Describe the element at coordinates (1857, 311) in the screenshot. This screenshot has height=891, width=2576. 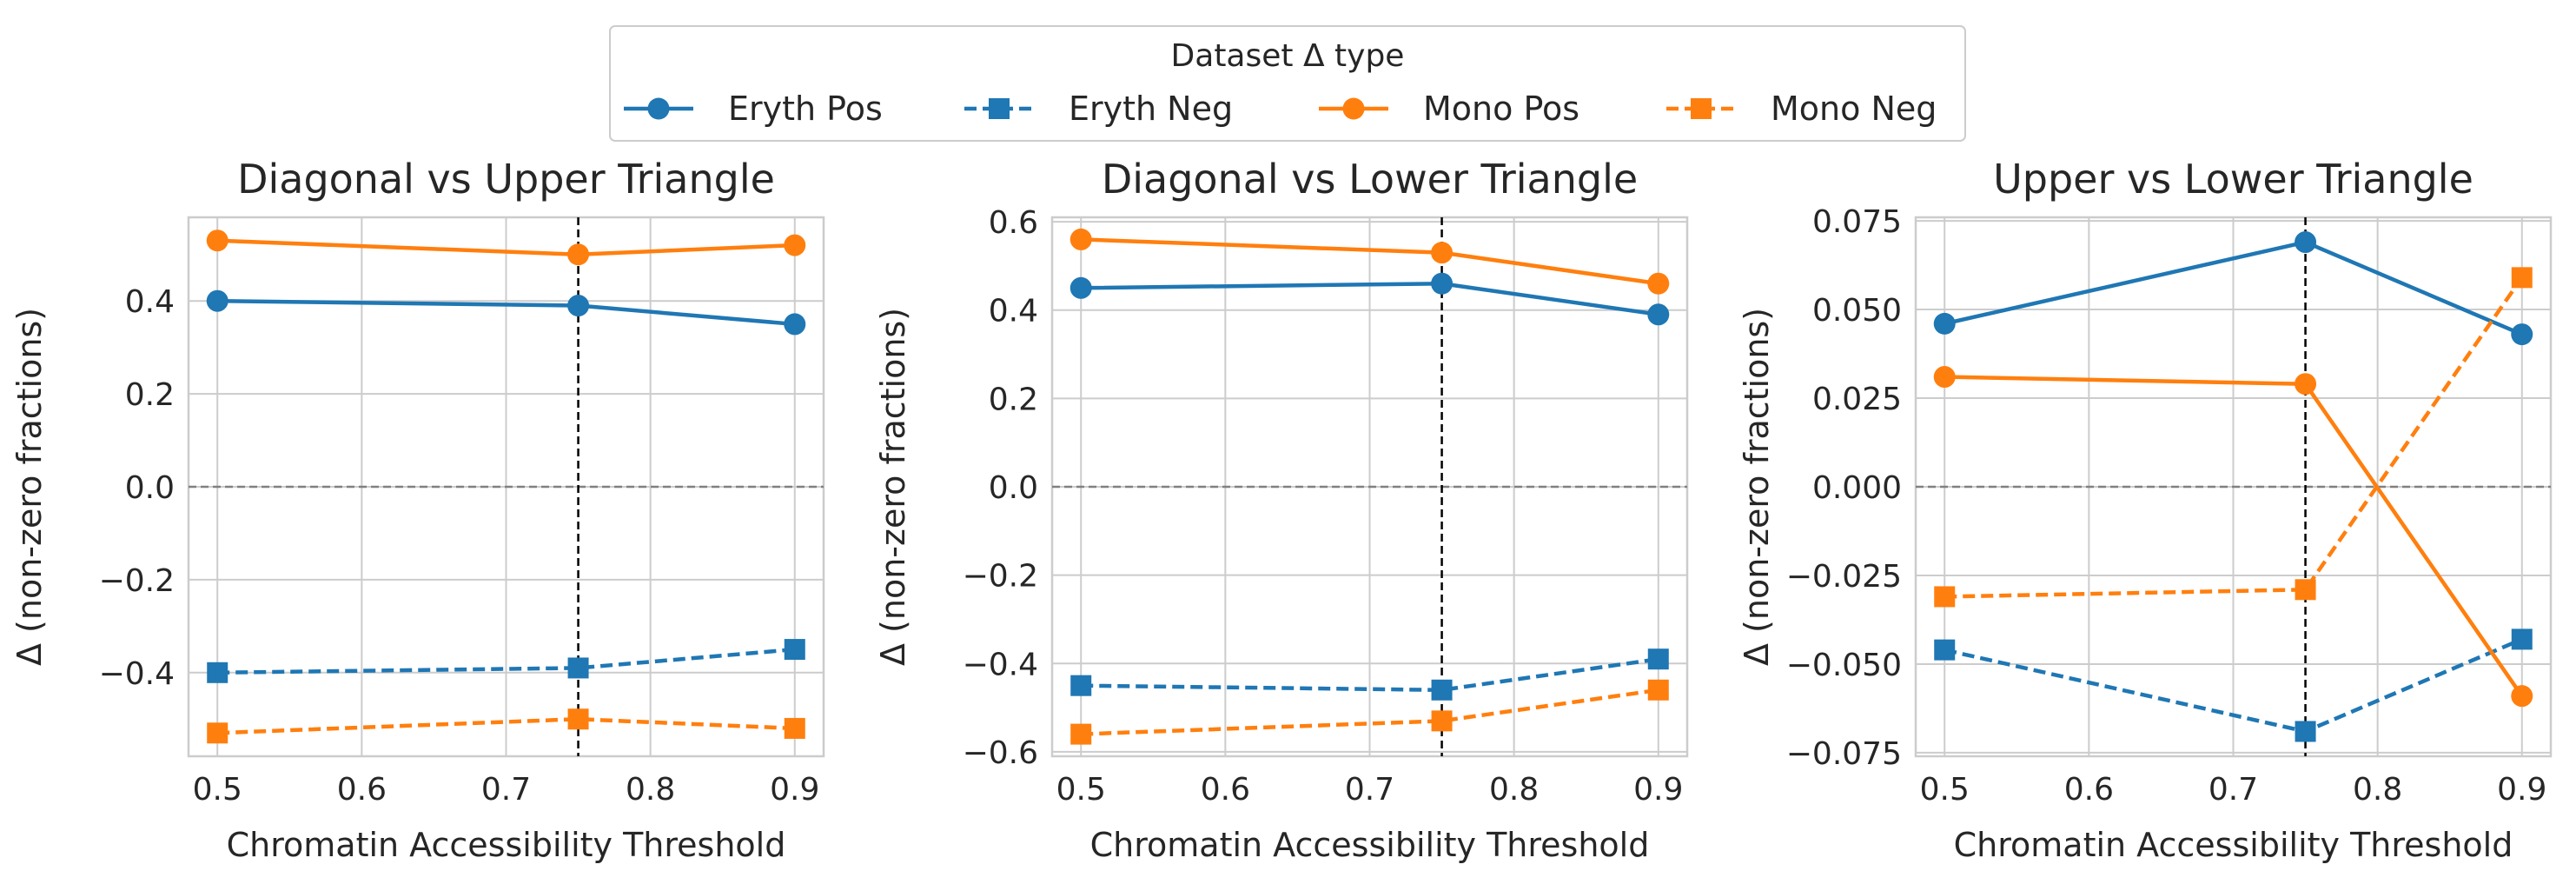
I see `y-tick-label: 0.050` at that location.